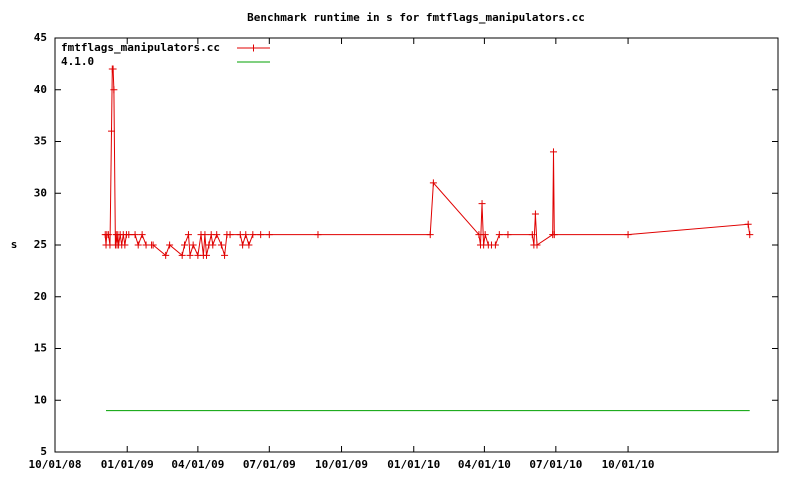 The image size is (800, 480). I want to click on x-tick-label: 07/01/10, so click(555, 464).